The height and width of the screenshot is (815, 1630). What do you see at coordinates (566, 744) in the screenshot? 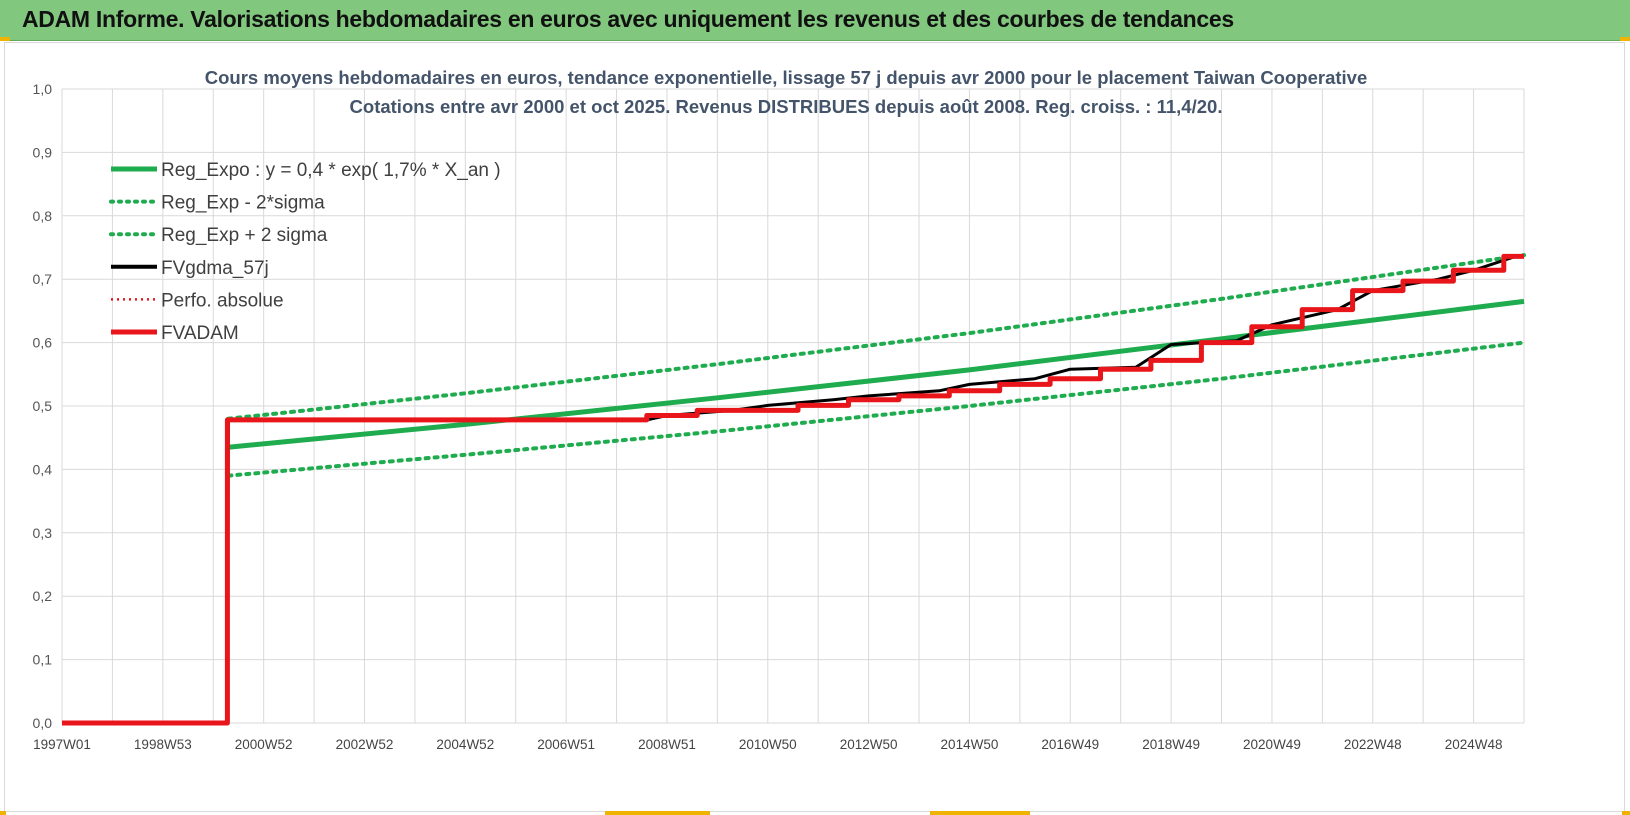
I see `x-tick-label: 2006W51` at bounding box center [566, 744].